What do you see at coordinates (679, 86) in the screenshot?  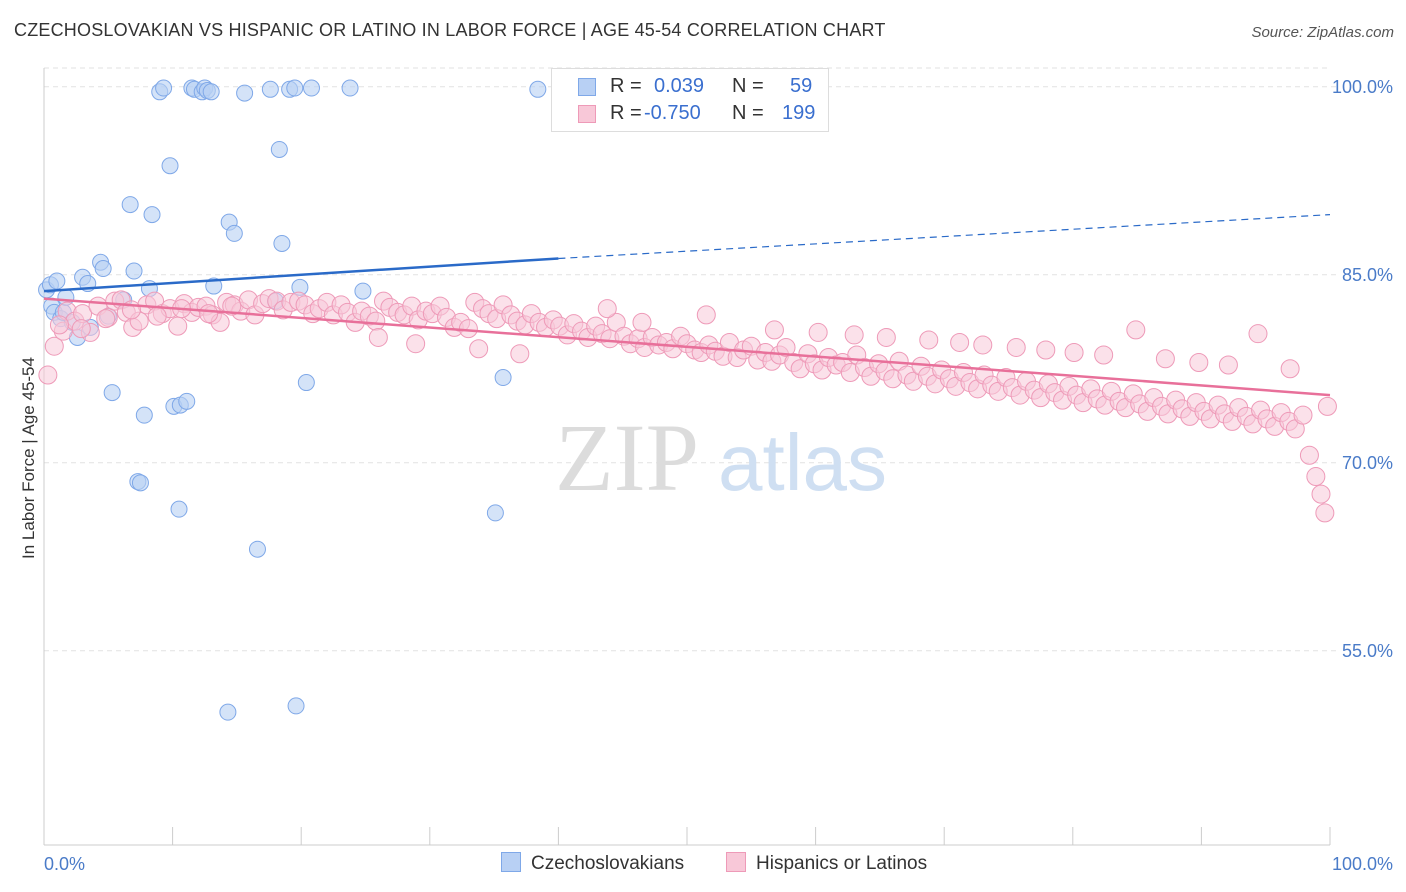 I see `r-value: 0.039` at bounding box center [679, 86].